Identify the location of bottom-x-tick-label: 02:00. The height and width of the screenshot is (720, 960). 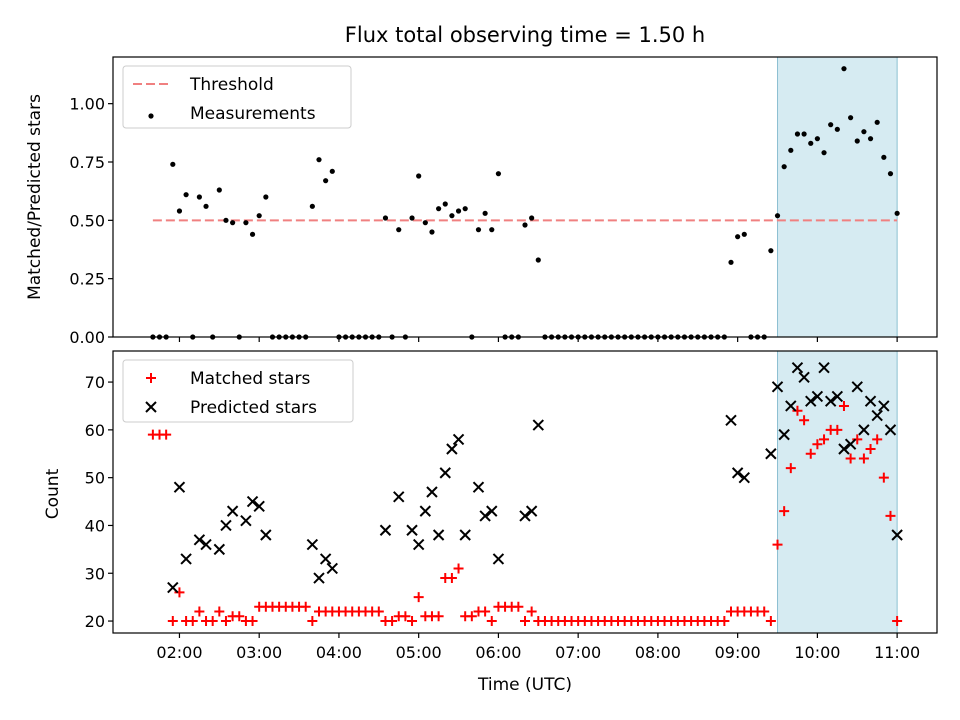
(179, 652).